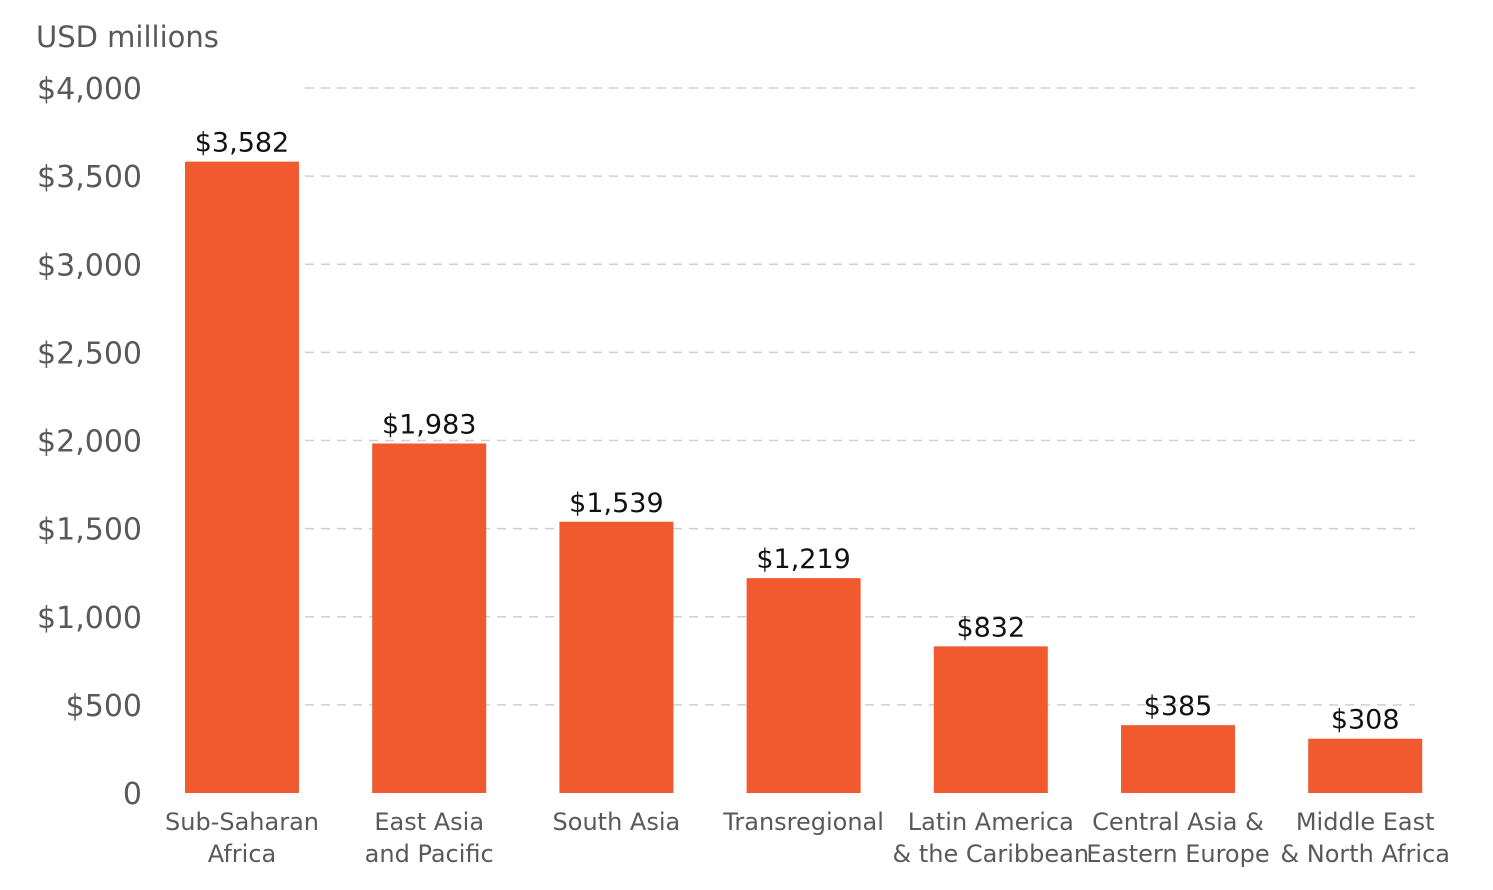 The image size is (1493, 890). What do you see at coordinates (89, 618) in the screenshot?
I see `y-tick-label: $1,000` at bounding box center [89, 618].